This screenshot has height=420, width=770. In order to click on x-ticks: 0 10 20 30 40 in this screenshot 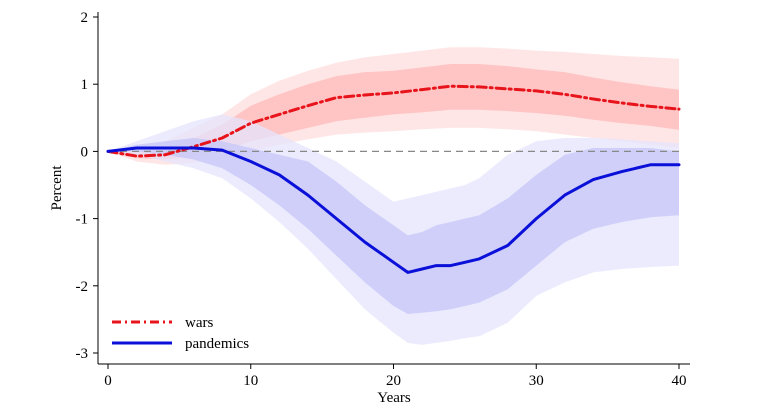, I will do `click(395, 376)`.